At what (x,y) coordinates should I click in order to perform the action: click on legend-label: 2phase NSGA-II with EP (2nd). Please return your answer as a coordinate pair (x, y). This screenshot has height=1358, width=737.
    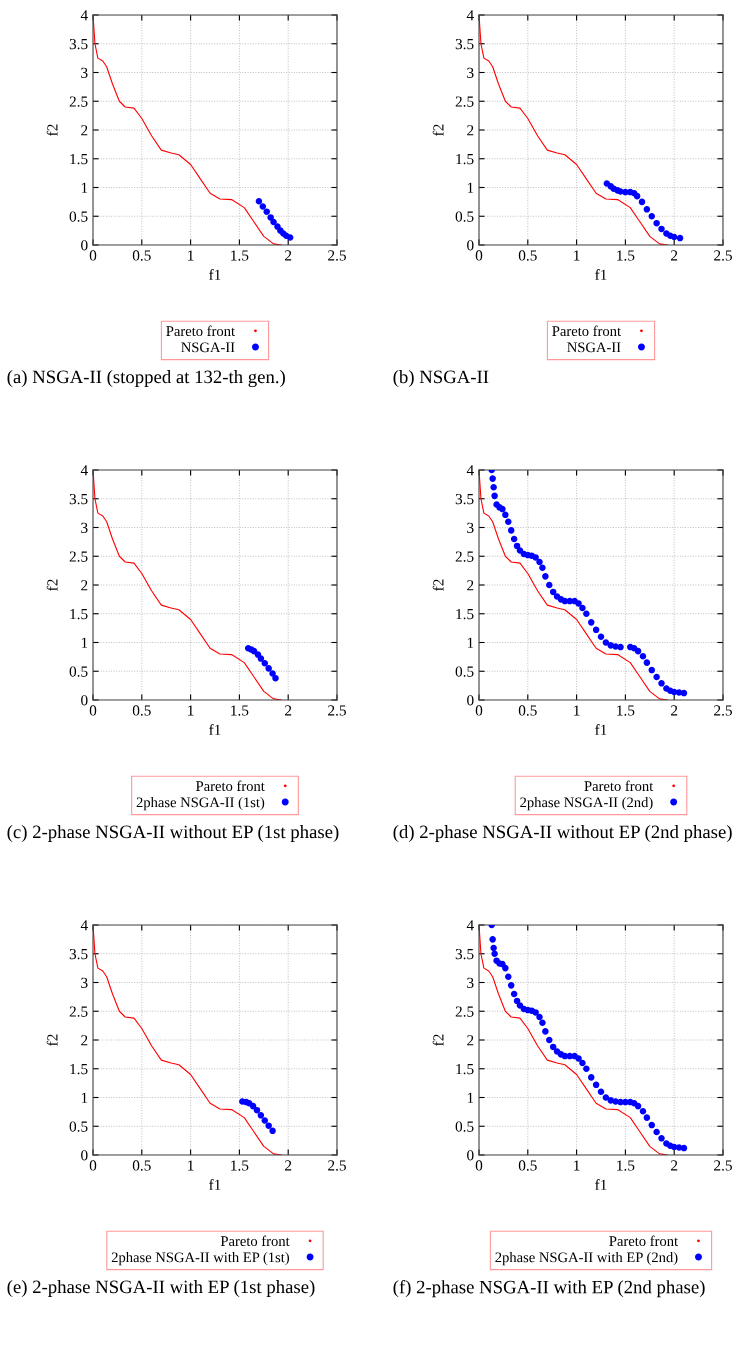
    Looking at the image, I should click on (586, 1258).